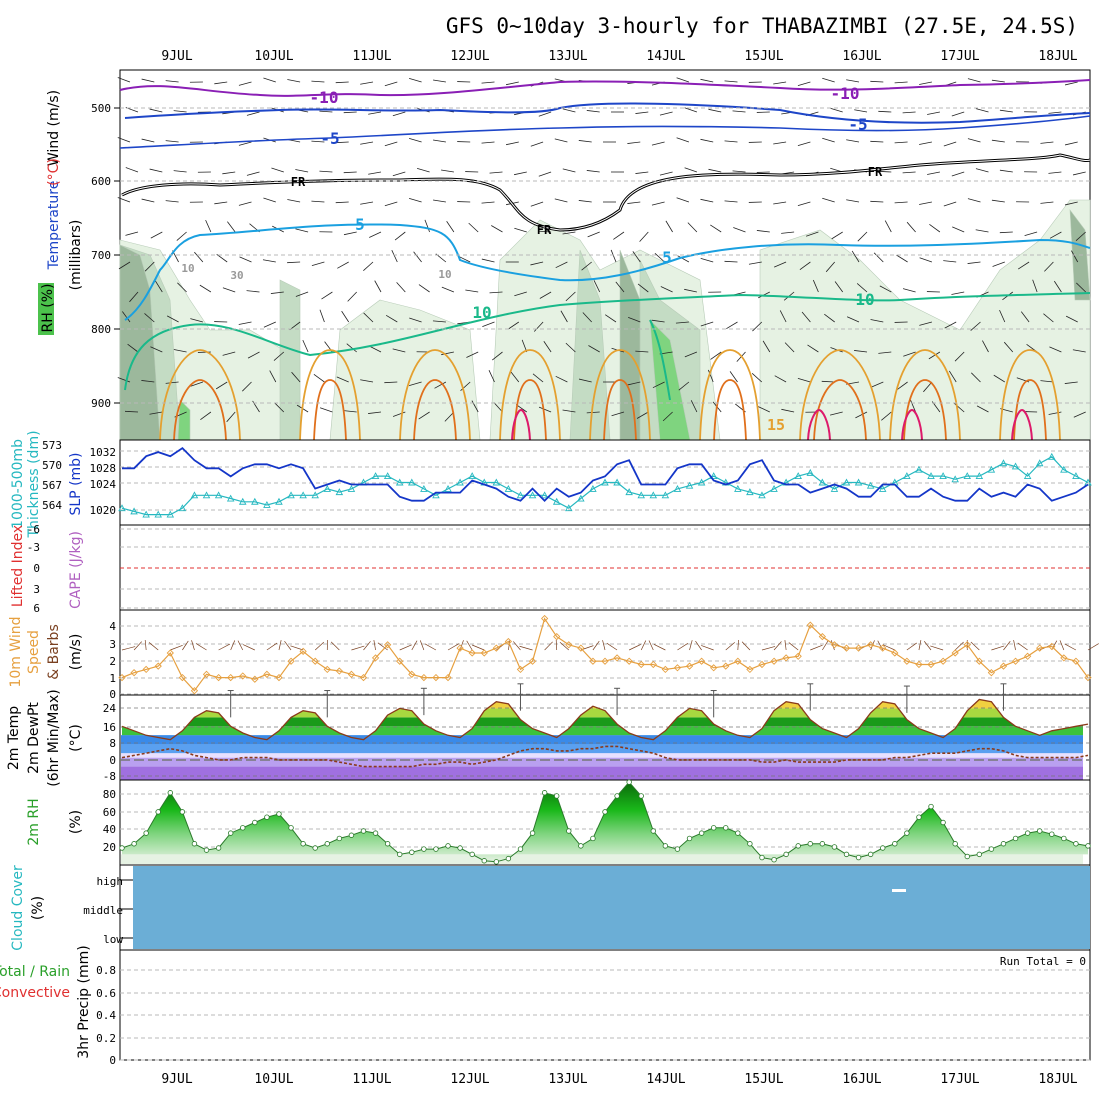  Describe the element at coordinates (36, 608) in the screenshot. I see `cape-tick-label: 6` at that location.